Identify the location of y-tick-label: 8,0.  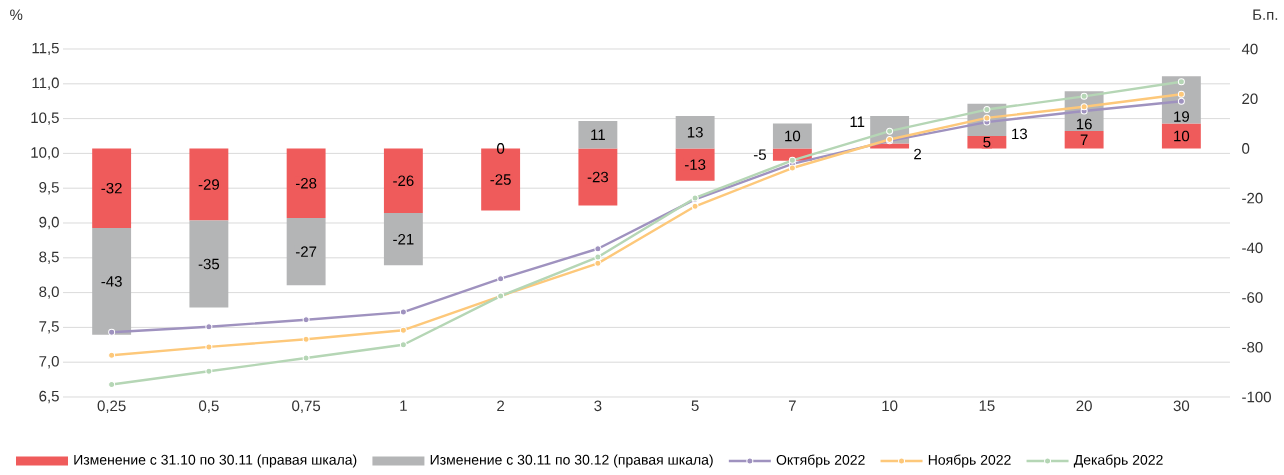
(49, 292).